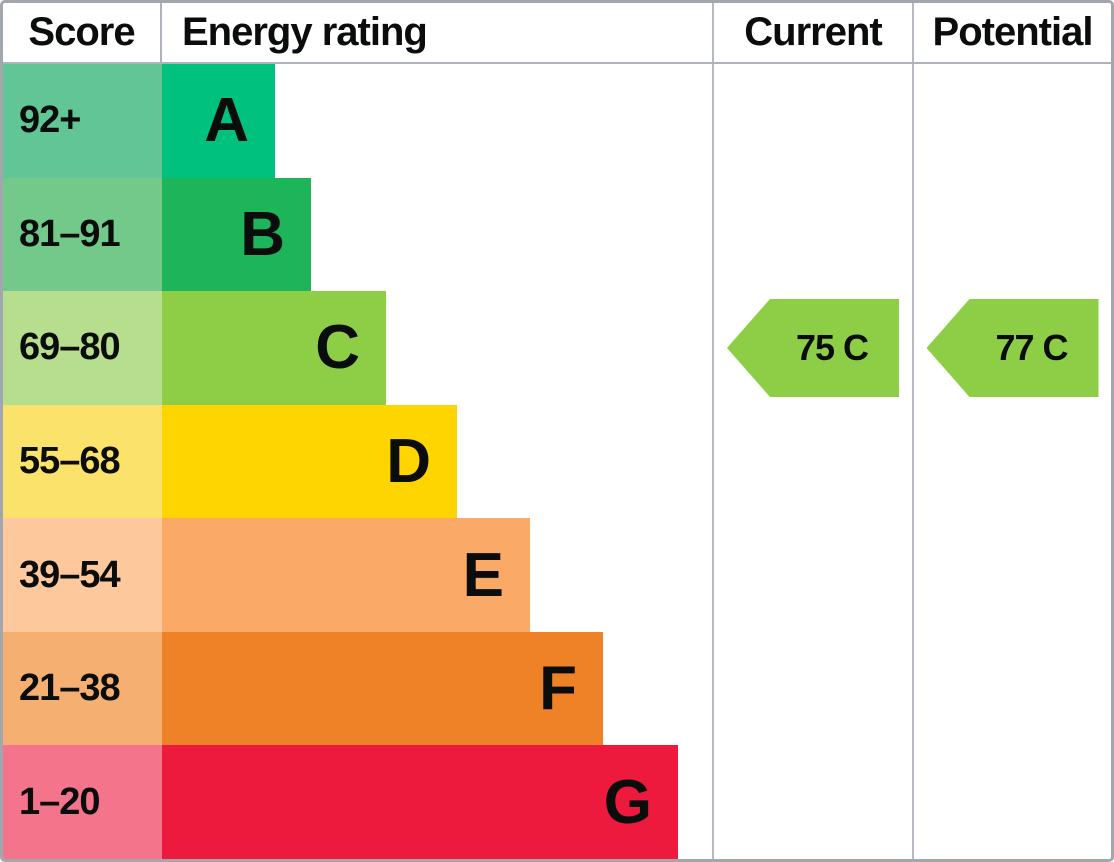 The width and height of the screenshot is (1114, 862). What do you see at coordinates (82, 348) in the screenshot?
I see `band-score-range: 69–80` at bounding box center [82, 348].